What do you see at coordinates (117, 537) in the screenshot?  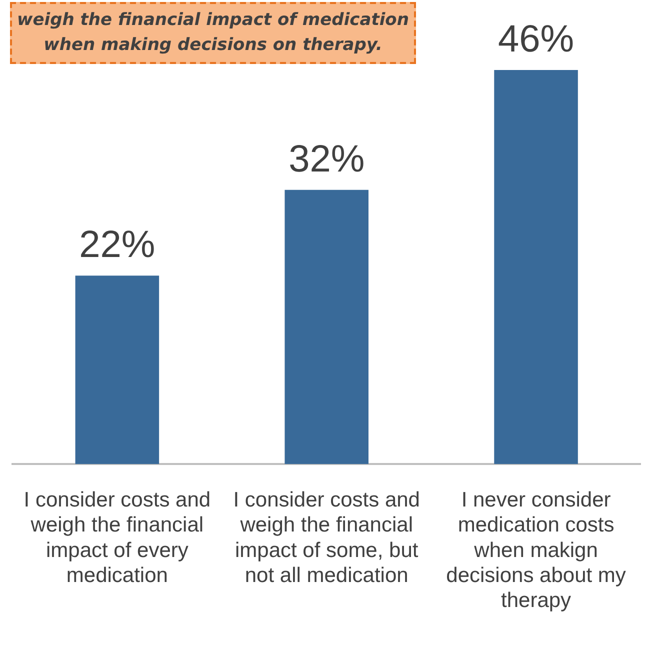 I see `x-tick-label: I consider costs and weigh the financial impact of every medication` at bounding box center [117, 537].